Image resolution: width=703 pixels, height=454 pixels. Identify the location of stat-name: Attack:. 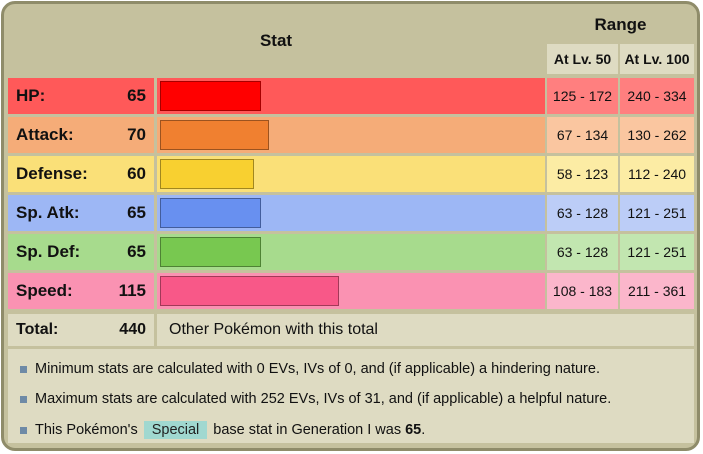
(45, 134).